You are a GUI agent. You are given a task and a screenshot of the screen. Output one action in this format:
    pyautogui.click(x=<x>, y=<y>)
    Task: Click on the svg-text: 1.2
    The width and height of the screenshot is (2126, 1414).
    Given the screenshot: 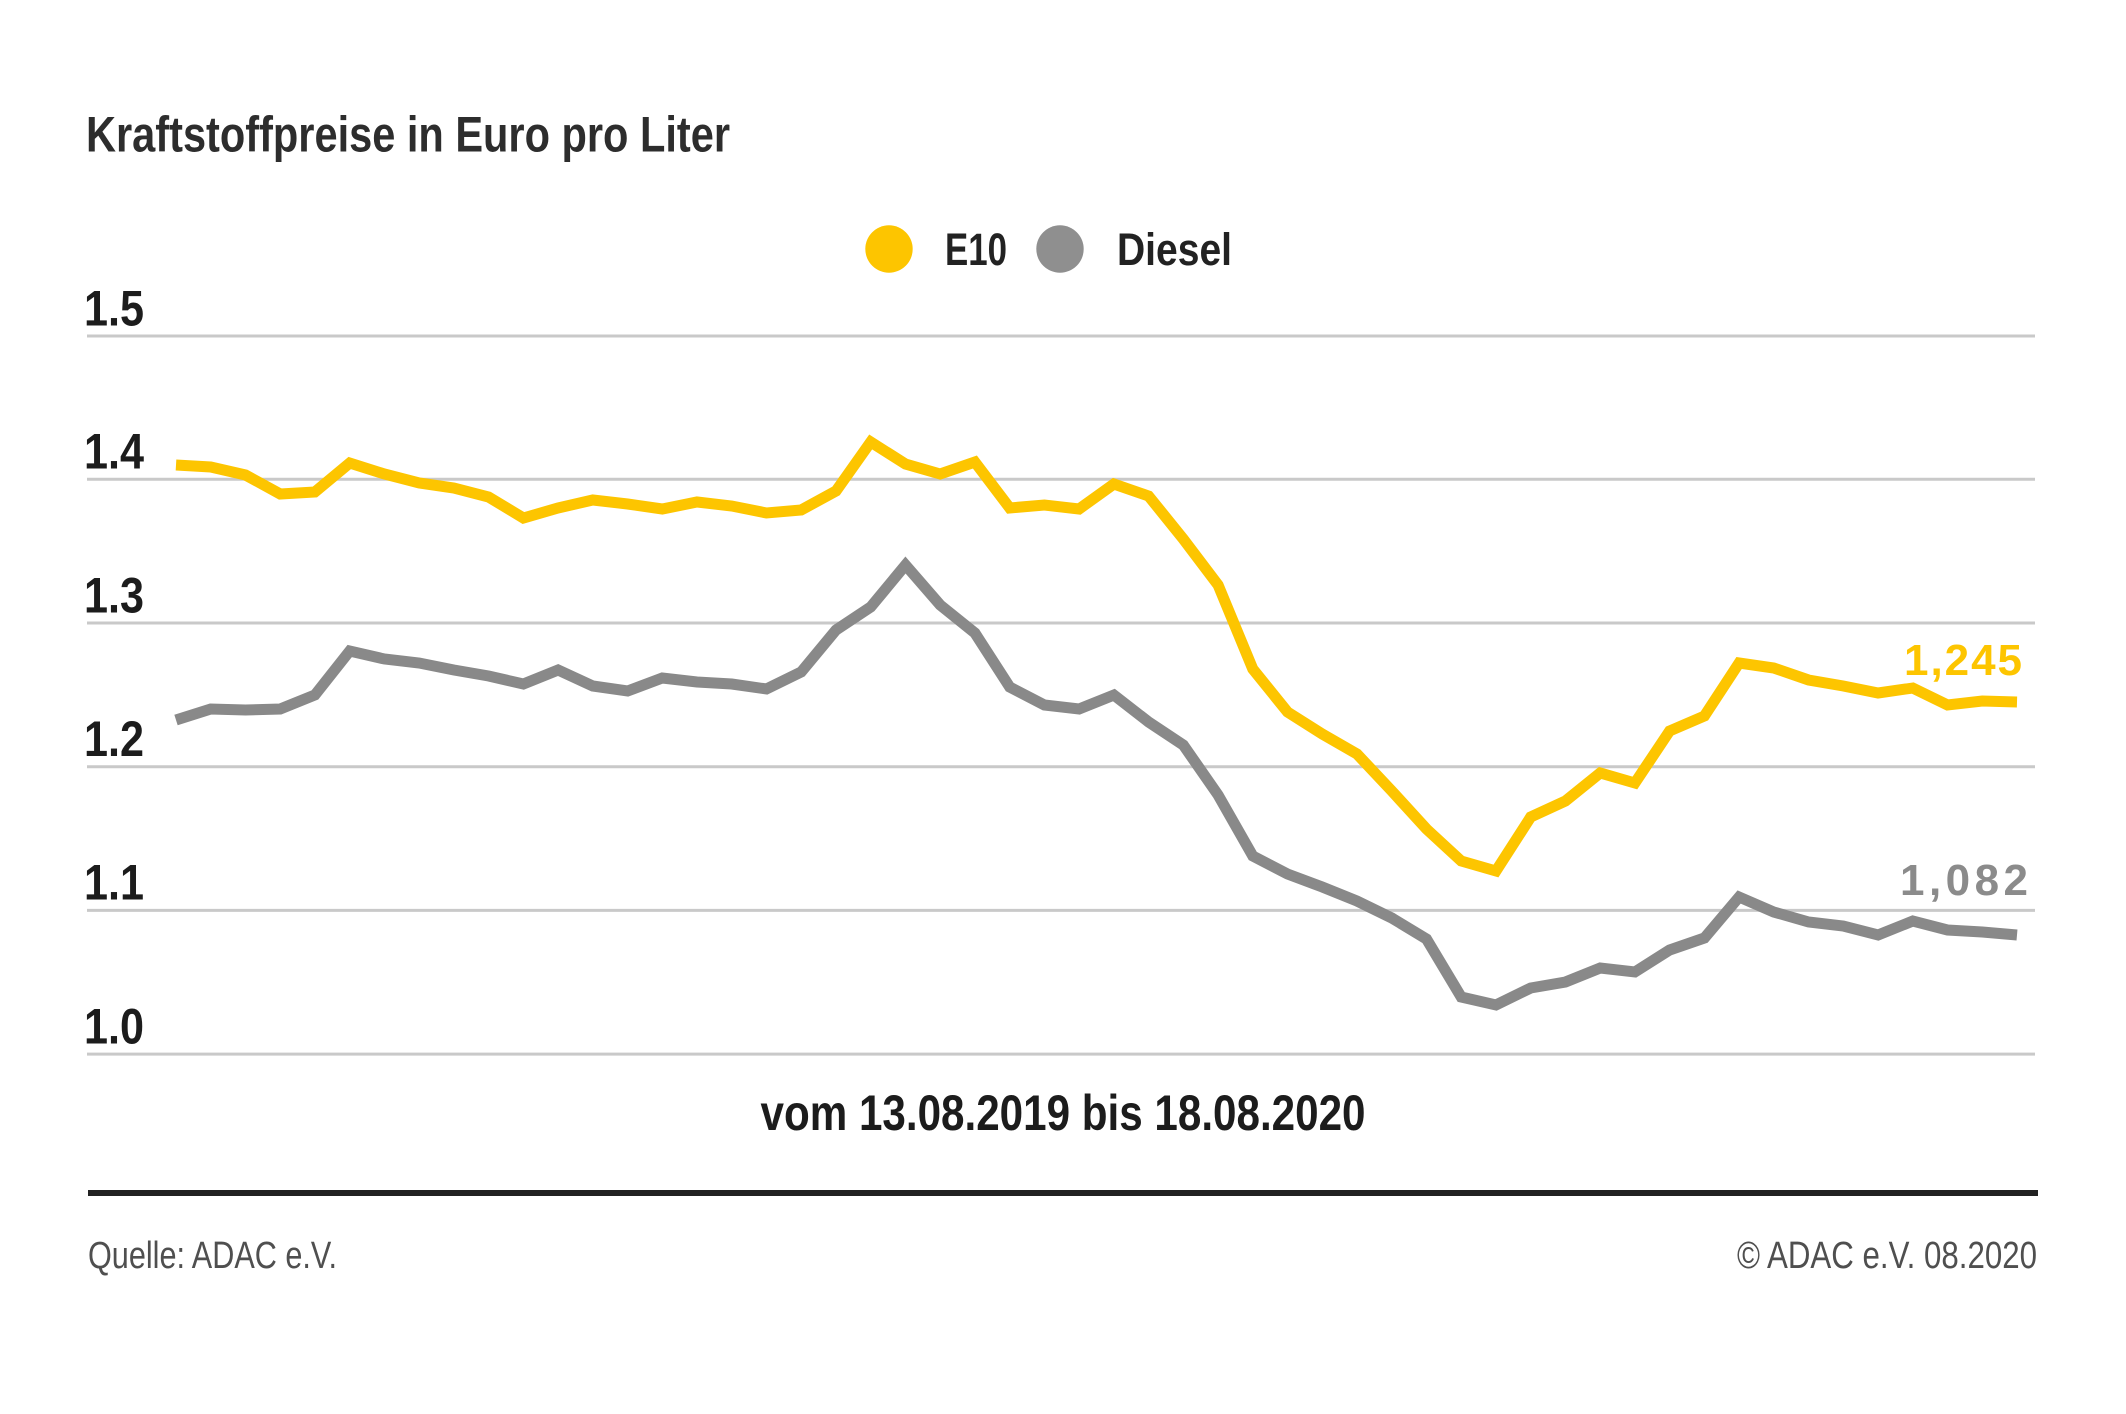 What is the action you would take?
    pyautogui.click(x=114, y=739)
    